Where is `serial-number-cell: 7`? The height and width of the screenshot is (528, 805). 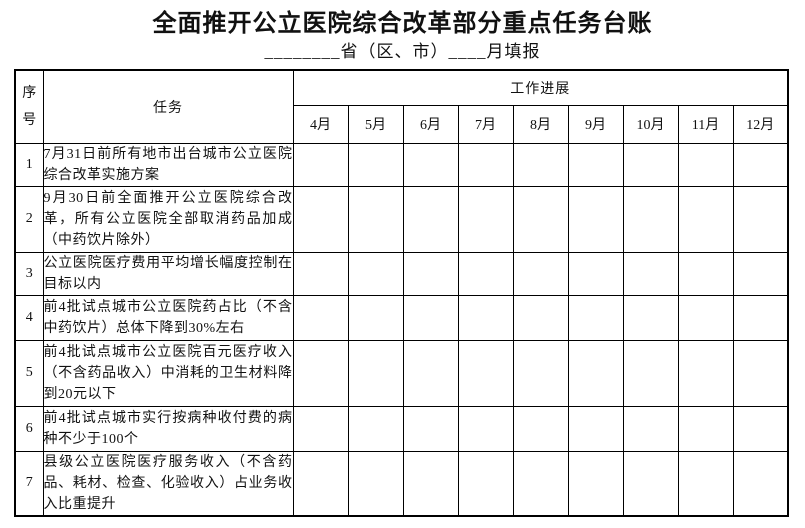
serial-number-cell: 7 is located at coordinates (29, 483).